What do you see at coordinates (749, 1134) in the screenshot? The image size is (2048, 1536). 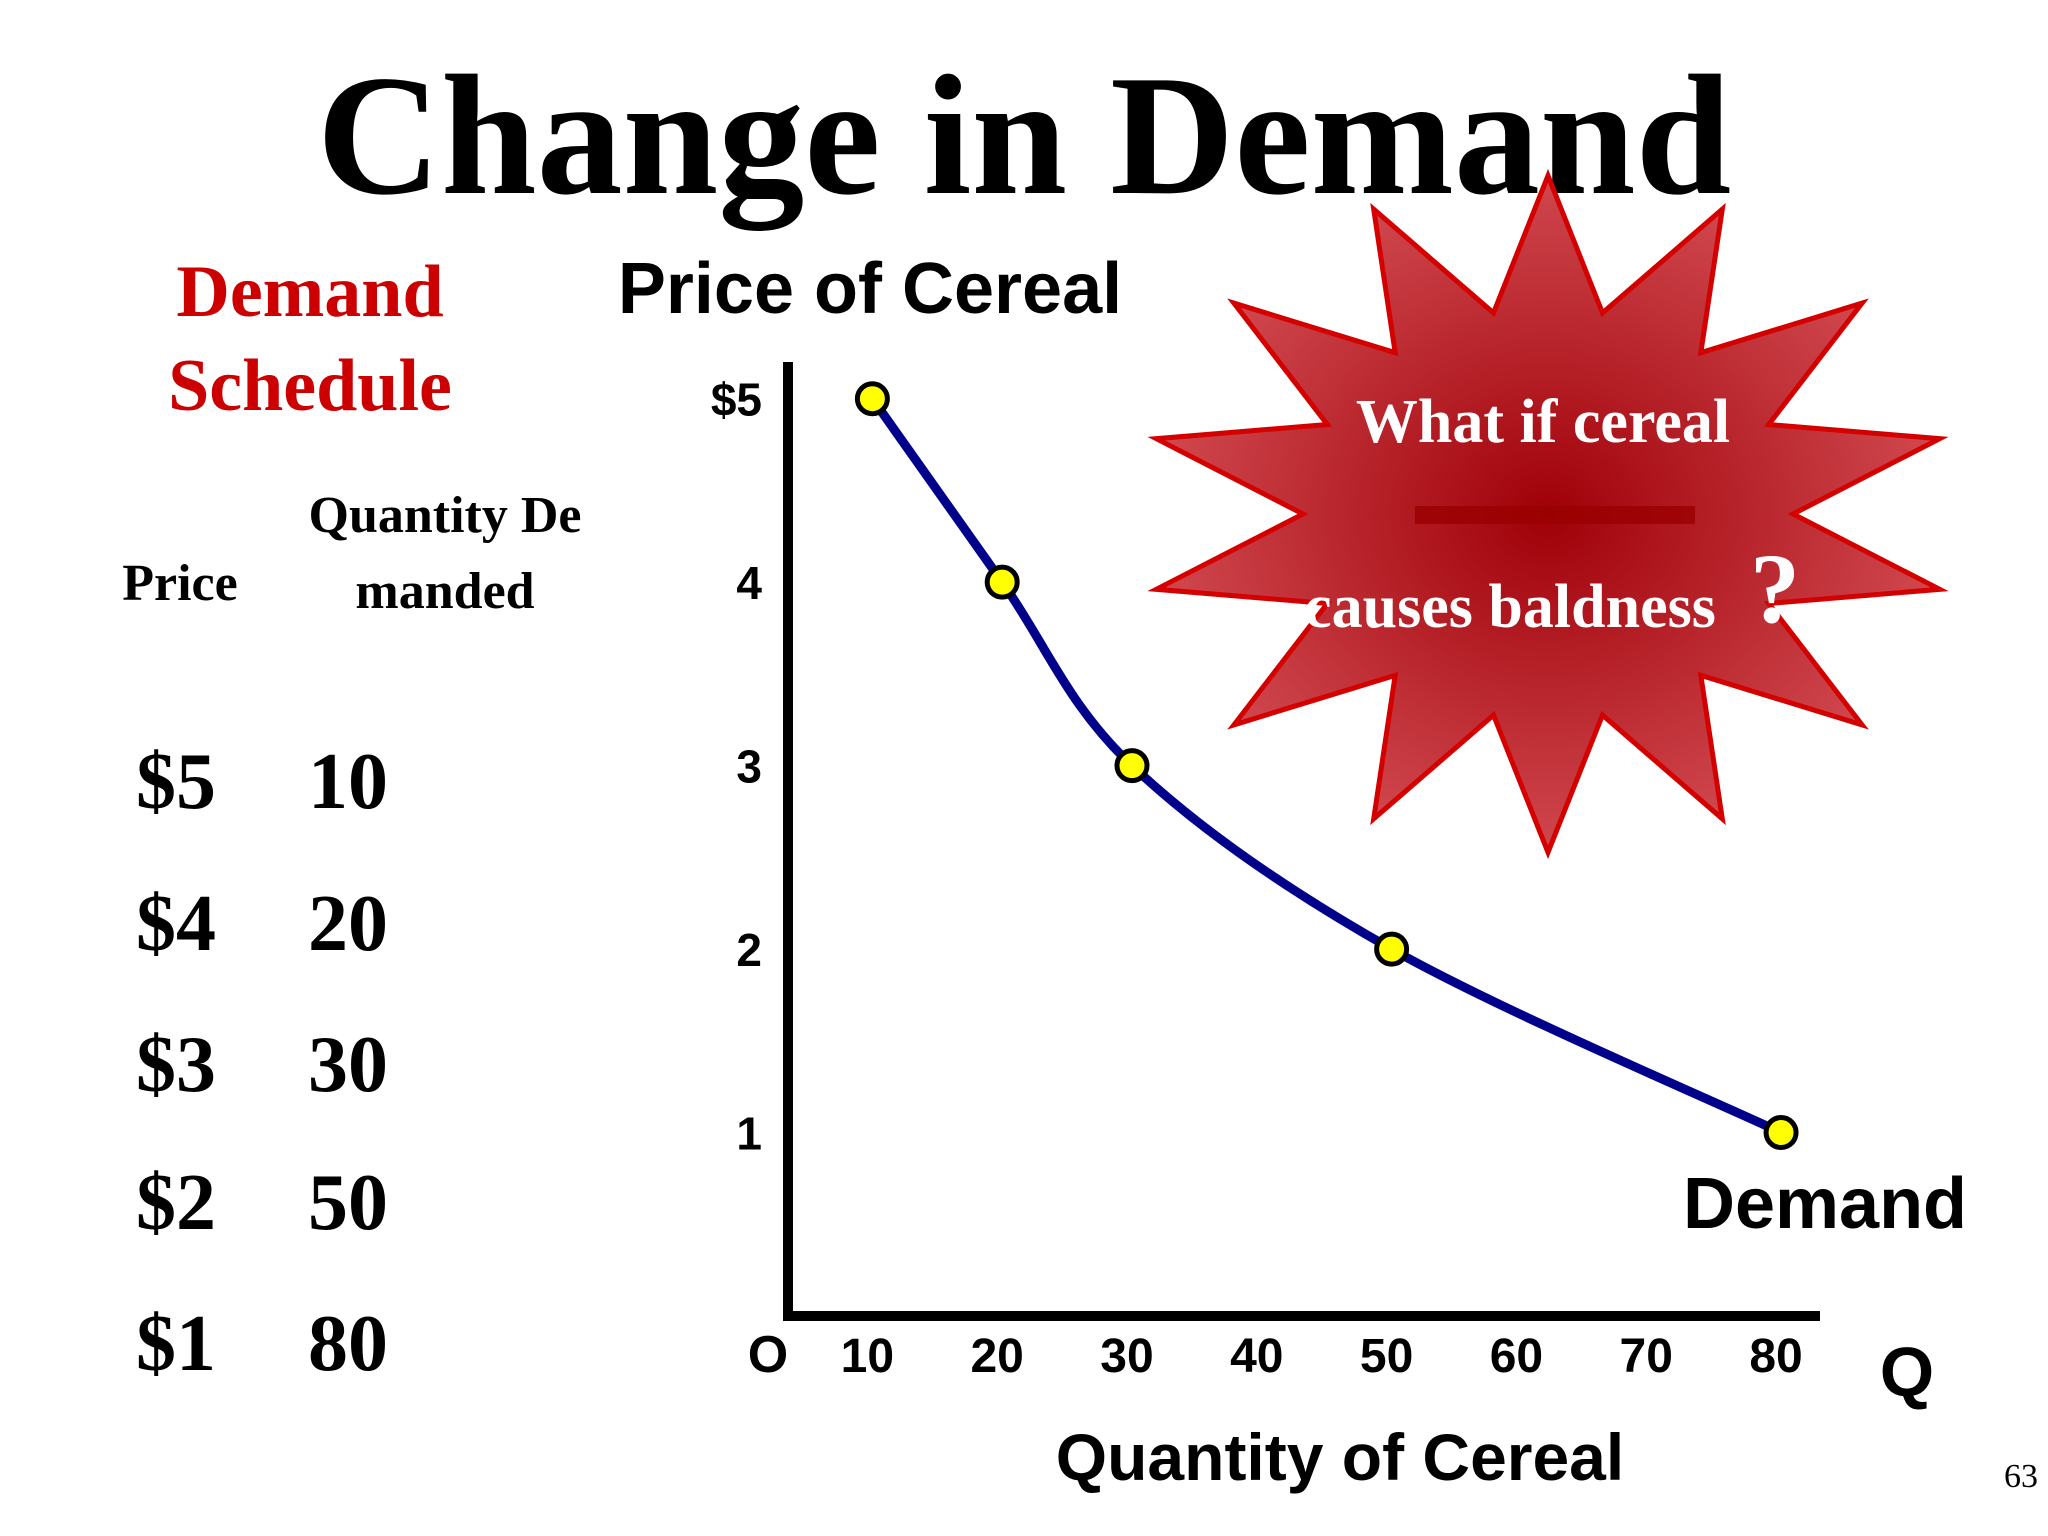 I see `y-tick-label: 1` at bounding box center [749, 1134].